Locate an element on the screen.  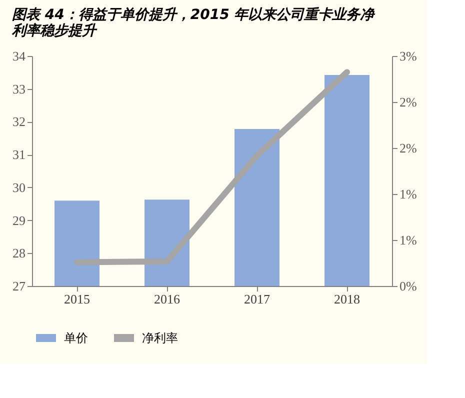
legend-label: 净利率 is located at coordinates (160, 338).